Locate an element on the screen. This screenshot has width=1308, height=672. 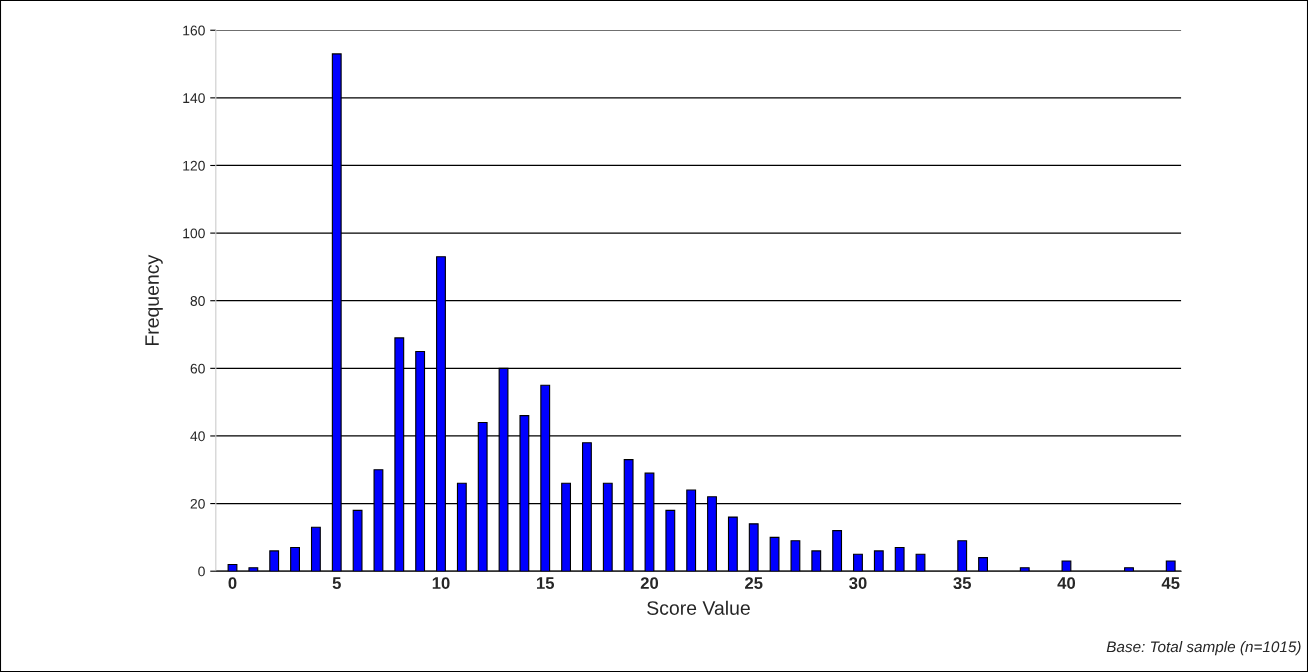
y-tick-label: 40 is located at coordinates (197, 436).